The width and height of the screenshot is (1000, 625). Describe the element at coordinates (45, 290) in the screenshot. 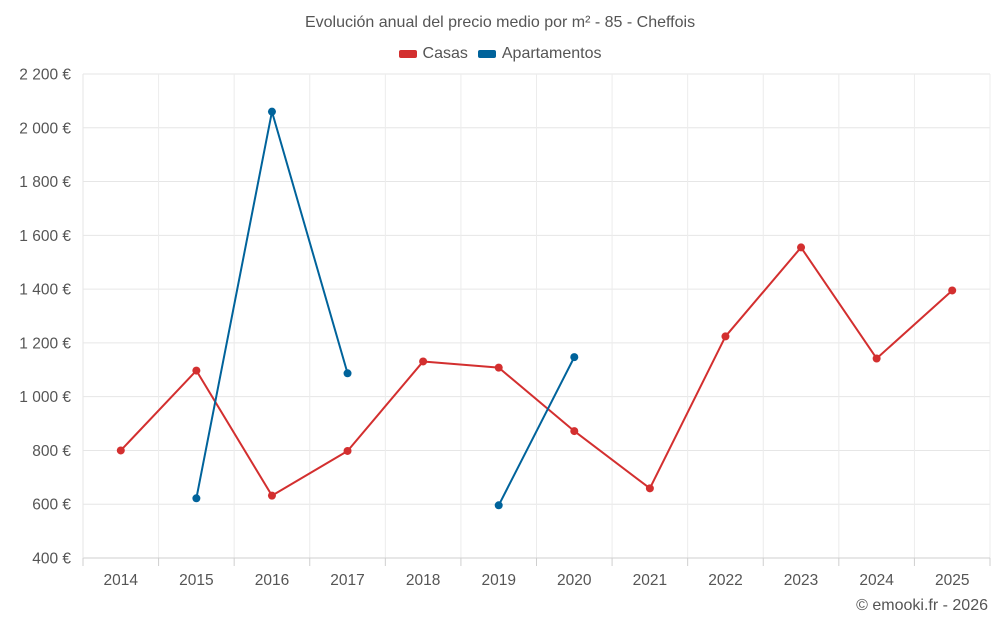

I see `y-tick-label: 1 400 €` at that location.